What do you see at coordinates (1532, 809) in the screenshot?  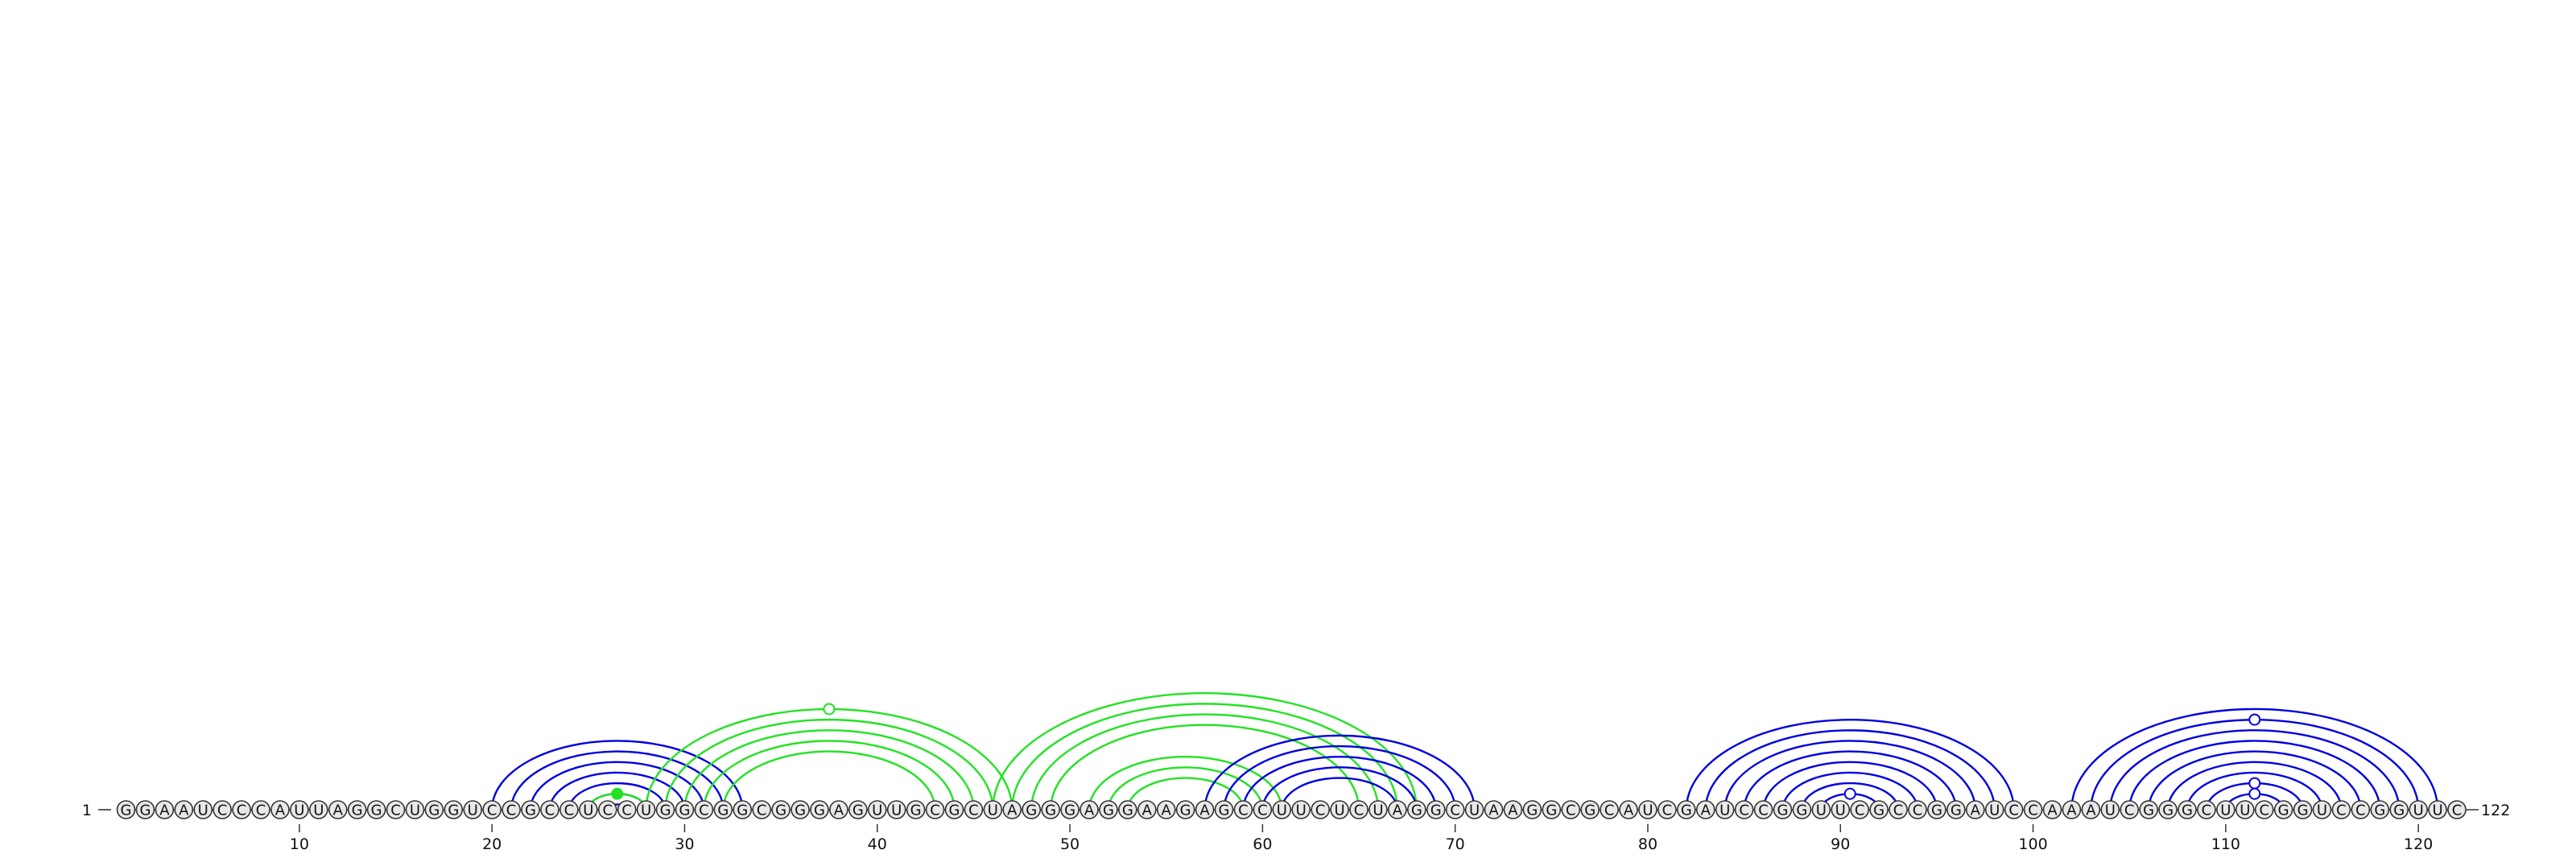 I see `base-74: G` at bounding box center [1532, 809].